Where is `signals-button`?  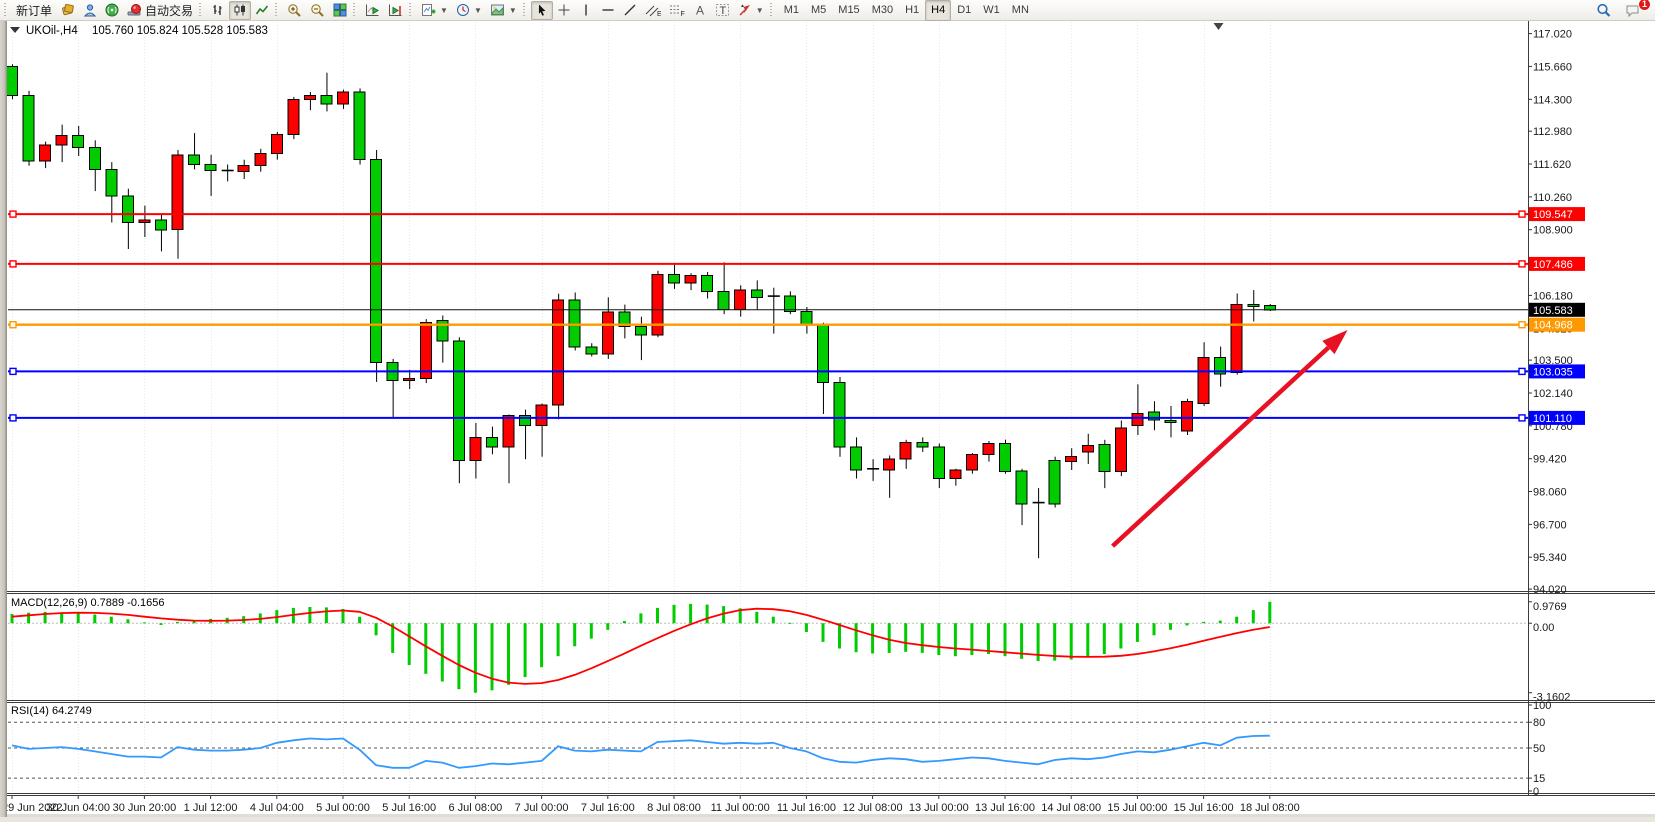 signals-button is located at coordinates (112, 10).